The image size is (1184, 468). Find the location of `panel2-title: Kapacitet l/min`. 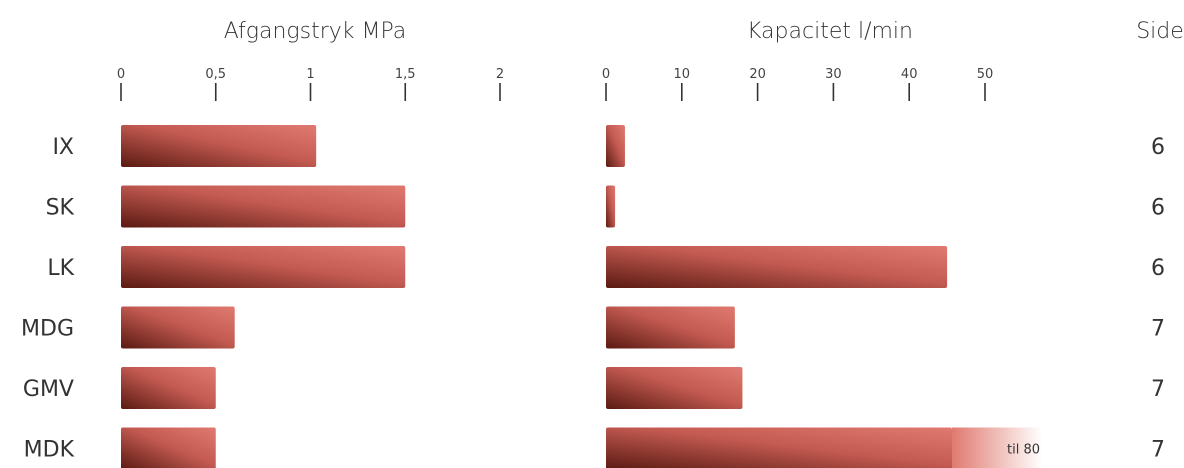

panel2-title: Kapacitet l/min is located at coordinates (830, 31).